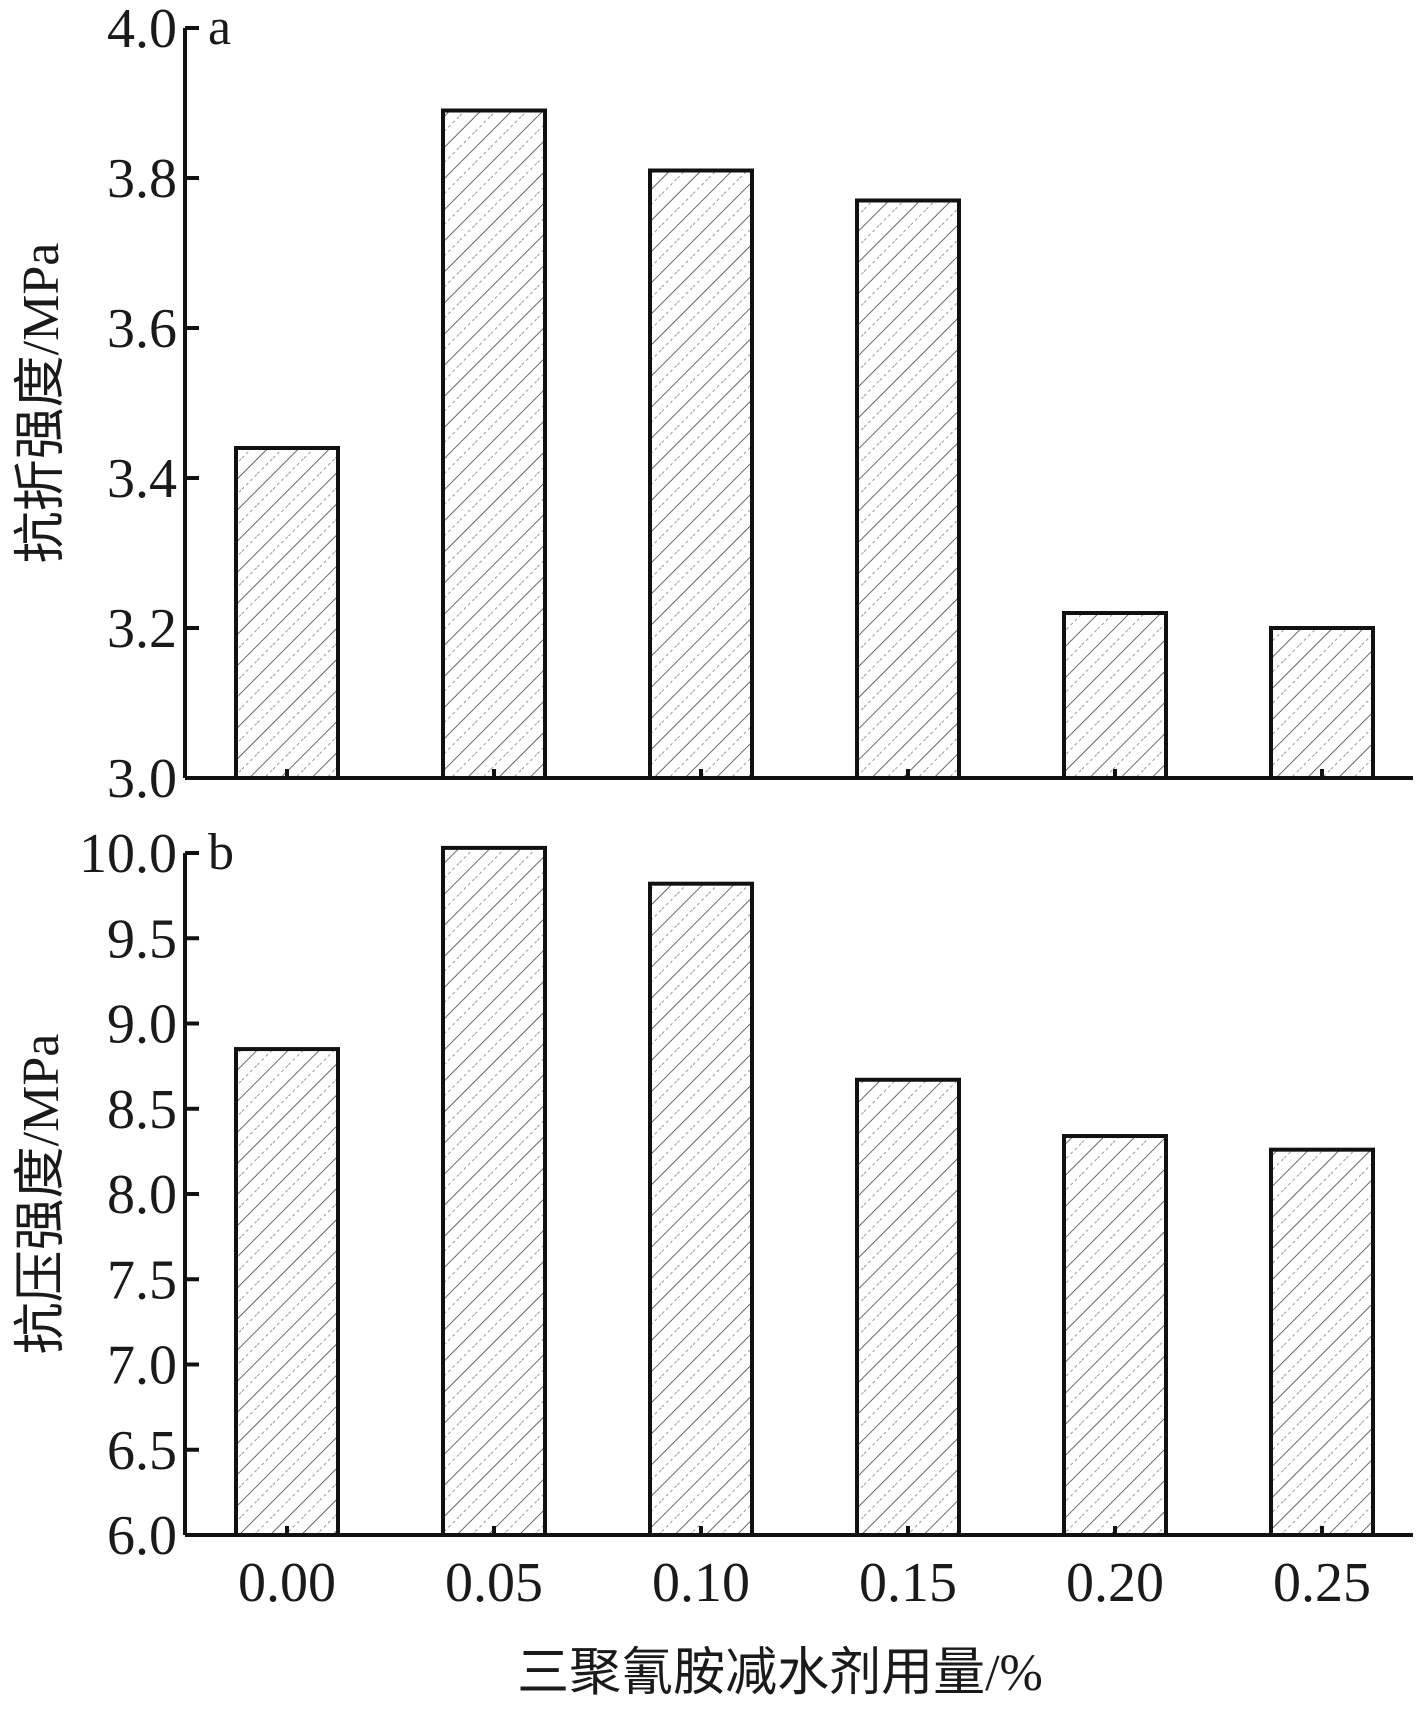  I want to click on bar-b-0.00, so click(287, 1292).